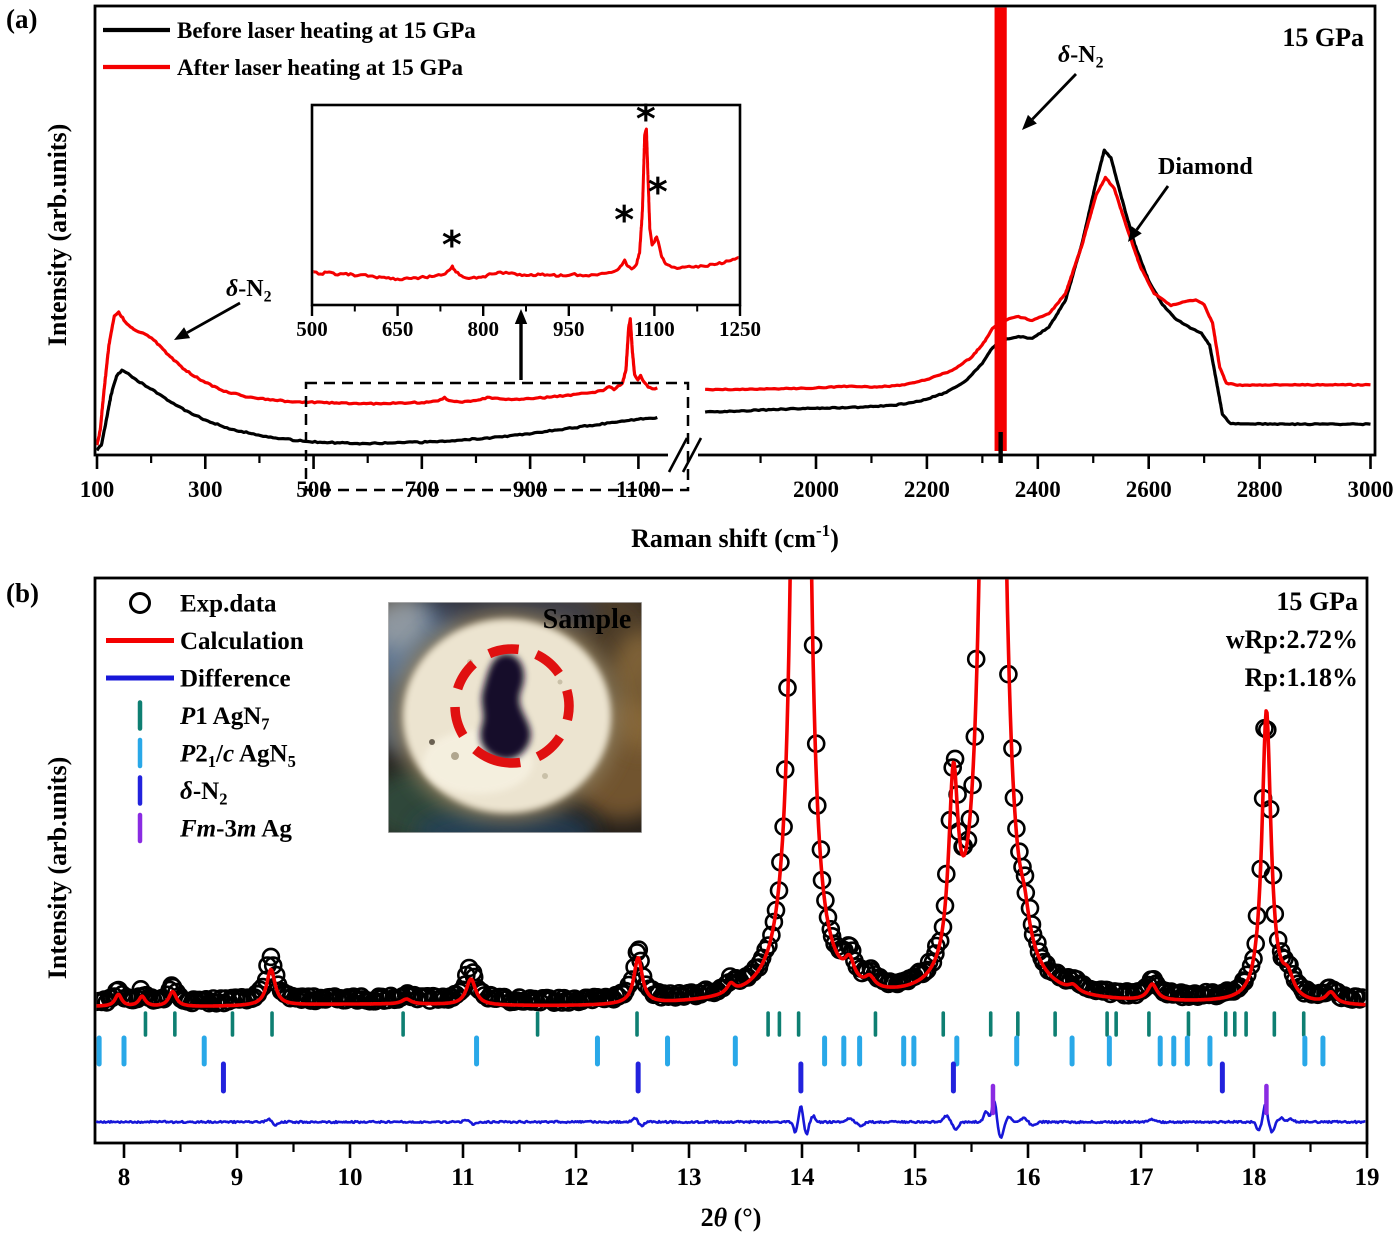 This screenshot has height=1244, width=1400. Describe the element at coordinates (749, 1167) in the screenshot. I see `panel-b-xaxis: 8 9 10 11 12 13 14 15 16 17 18 19` at that location.